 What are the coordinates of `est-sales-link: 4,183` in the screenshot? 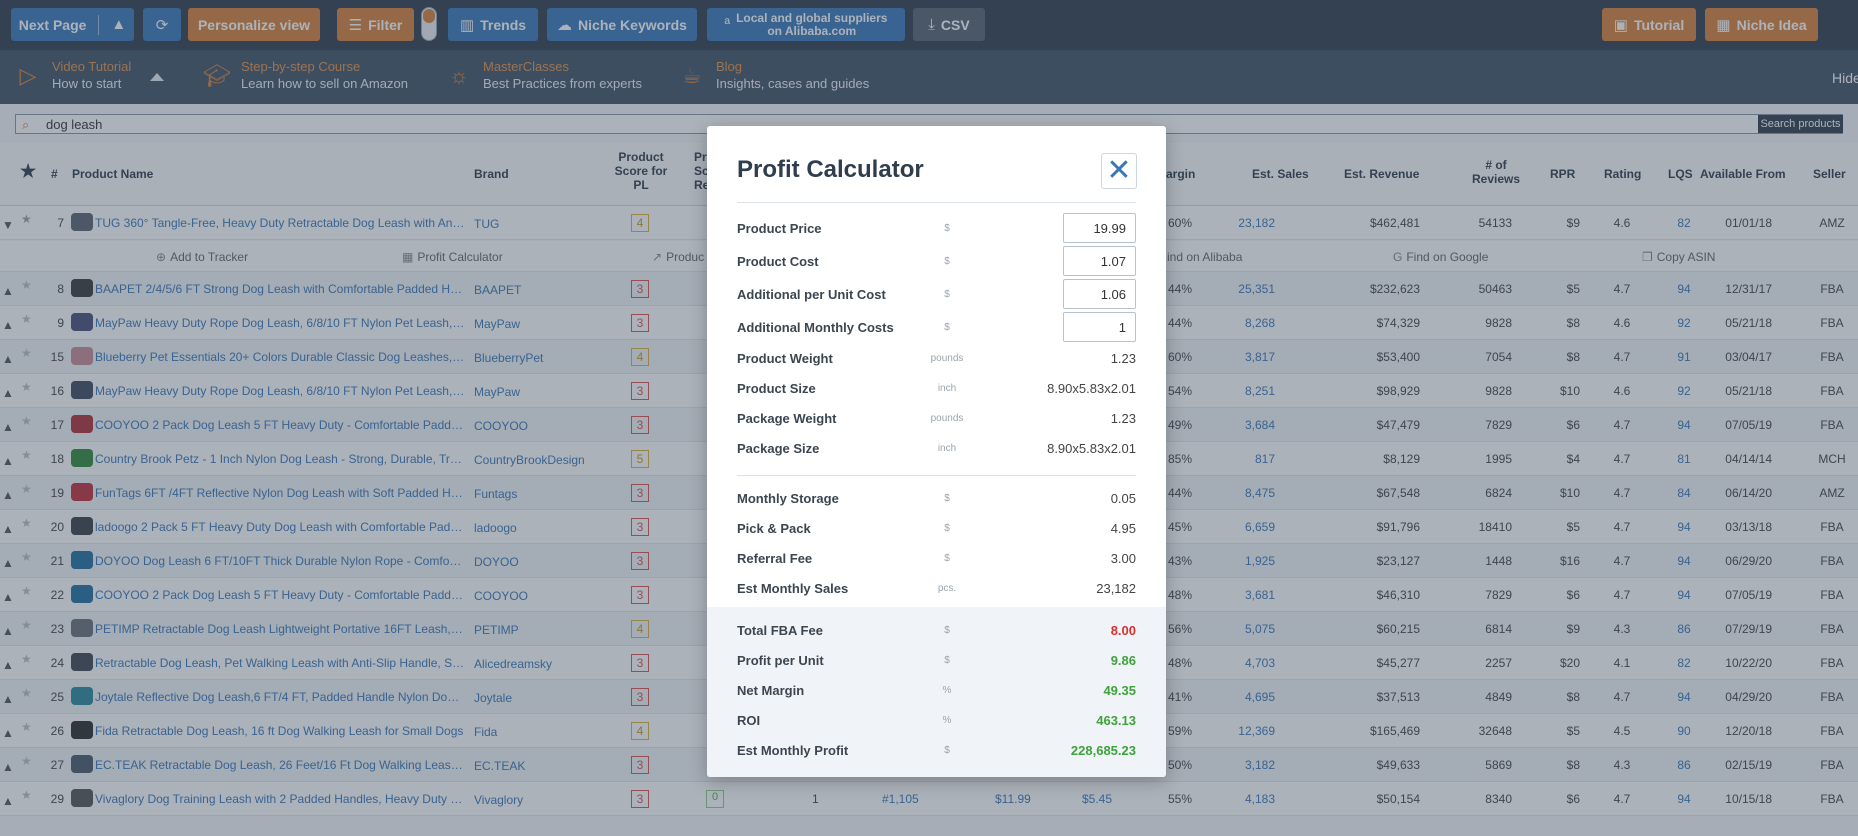 It's located at (1259, 799).